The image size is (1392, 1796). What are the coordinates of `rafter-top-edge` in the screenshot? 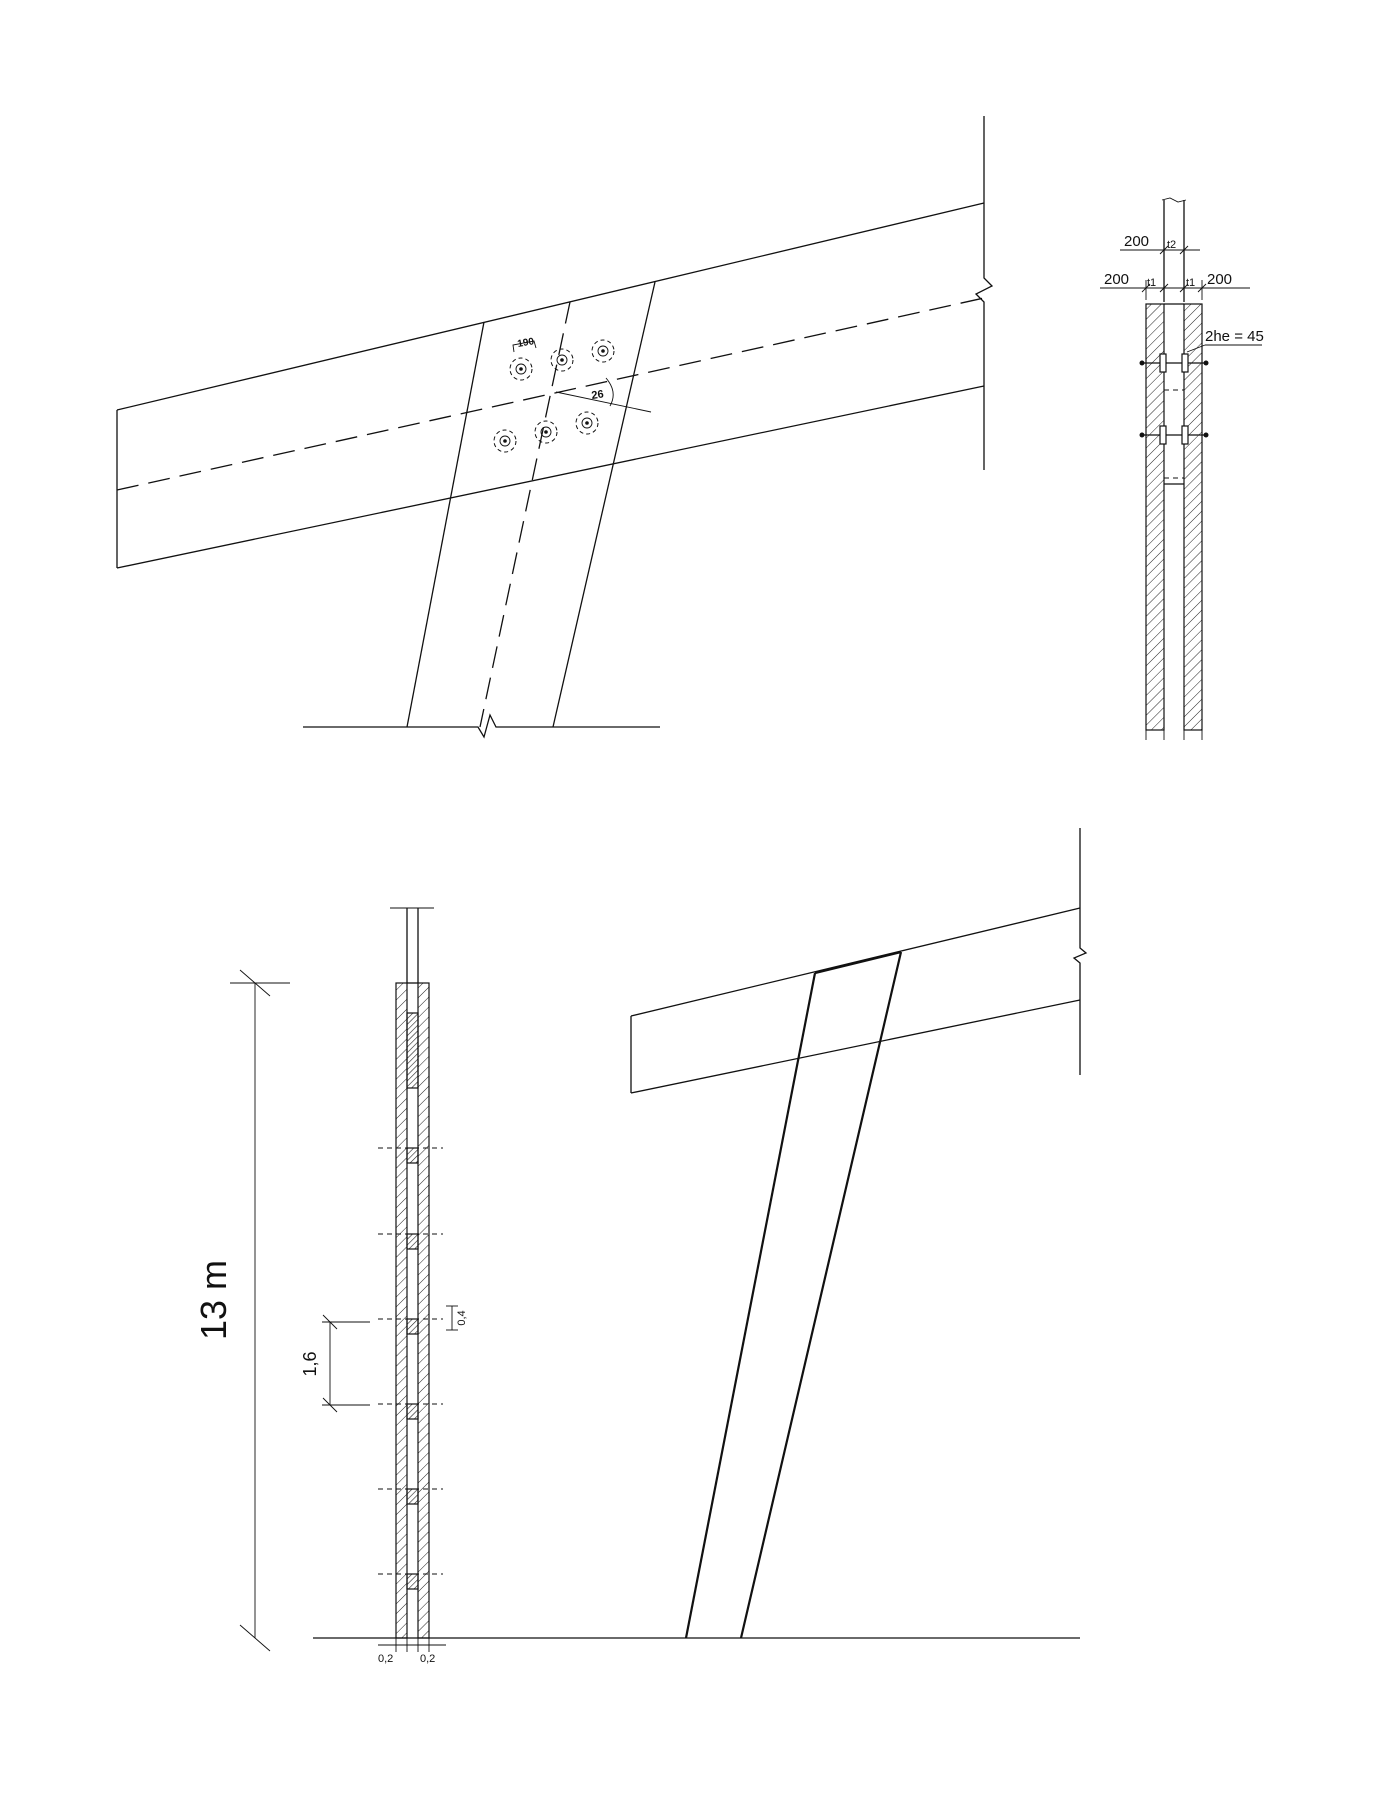 It's located at (550, 306).